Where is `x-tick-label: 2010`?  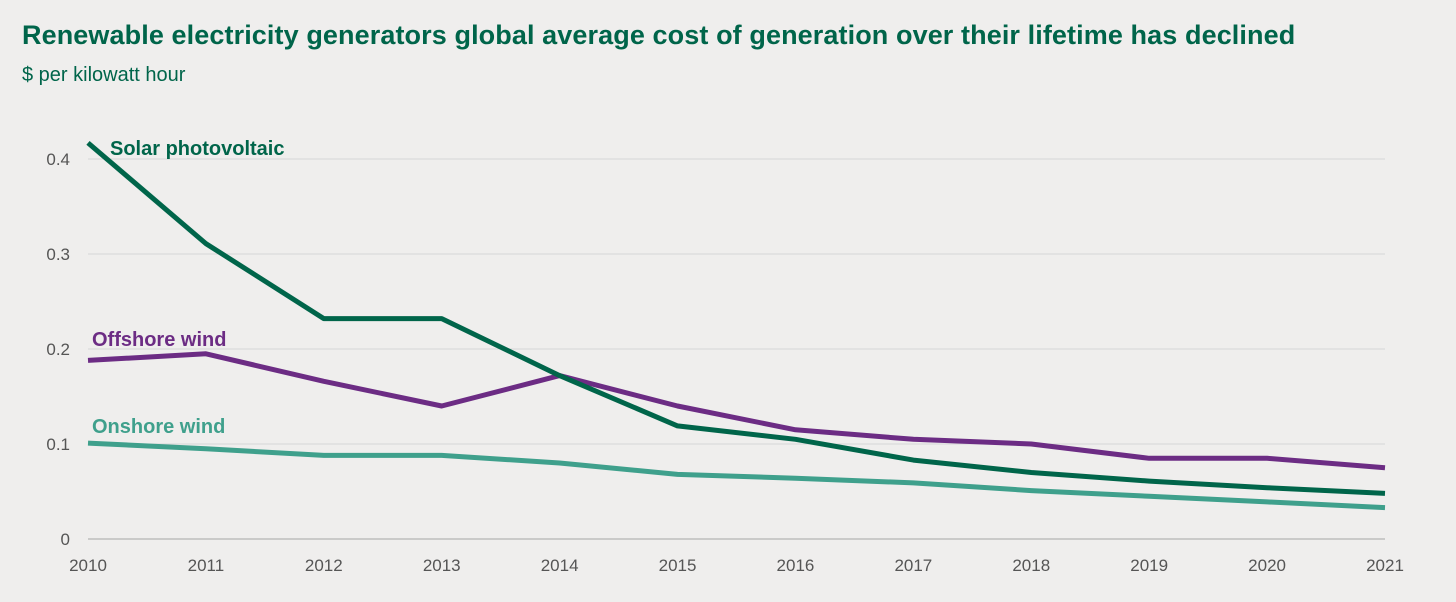 x-tick-label: 2010 is located at coordinates (88, 565).